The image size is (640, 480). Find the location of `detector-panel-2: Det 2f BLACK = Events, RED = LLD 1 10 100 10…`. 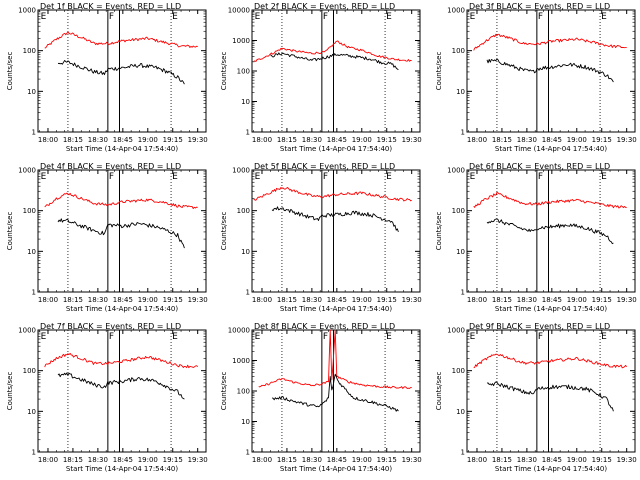

detector-panel-2: Det 2f BLACK = Events, RED = LLD 1 10 100 10… is located at coordinates (321, 77).